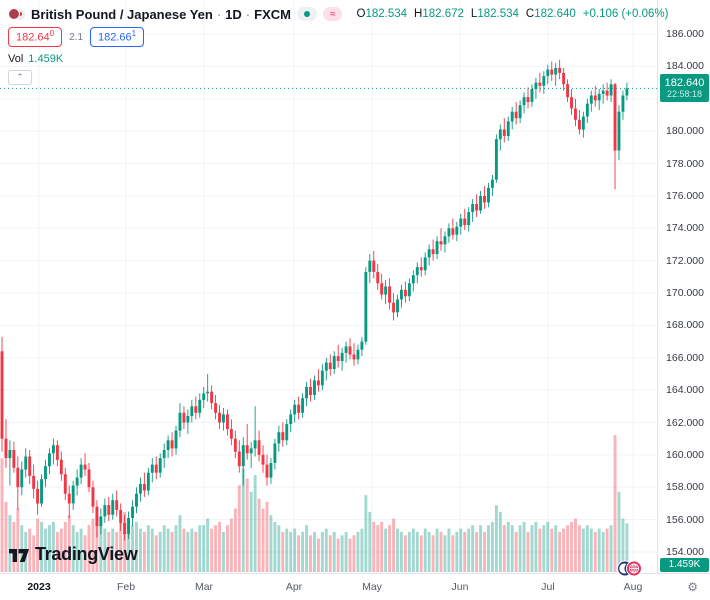 This screenshot has width=710, height=600. Describe the element at coordinates (550, 14) in the screenshot. I see `ohlc-c: C182.640` at that location.